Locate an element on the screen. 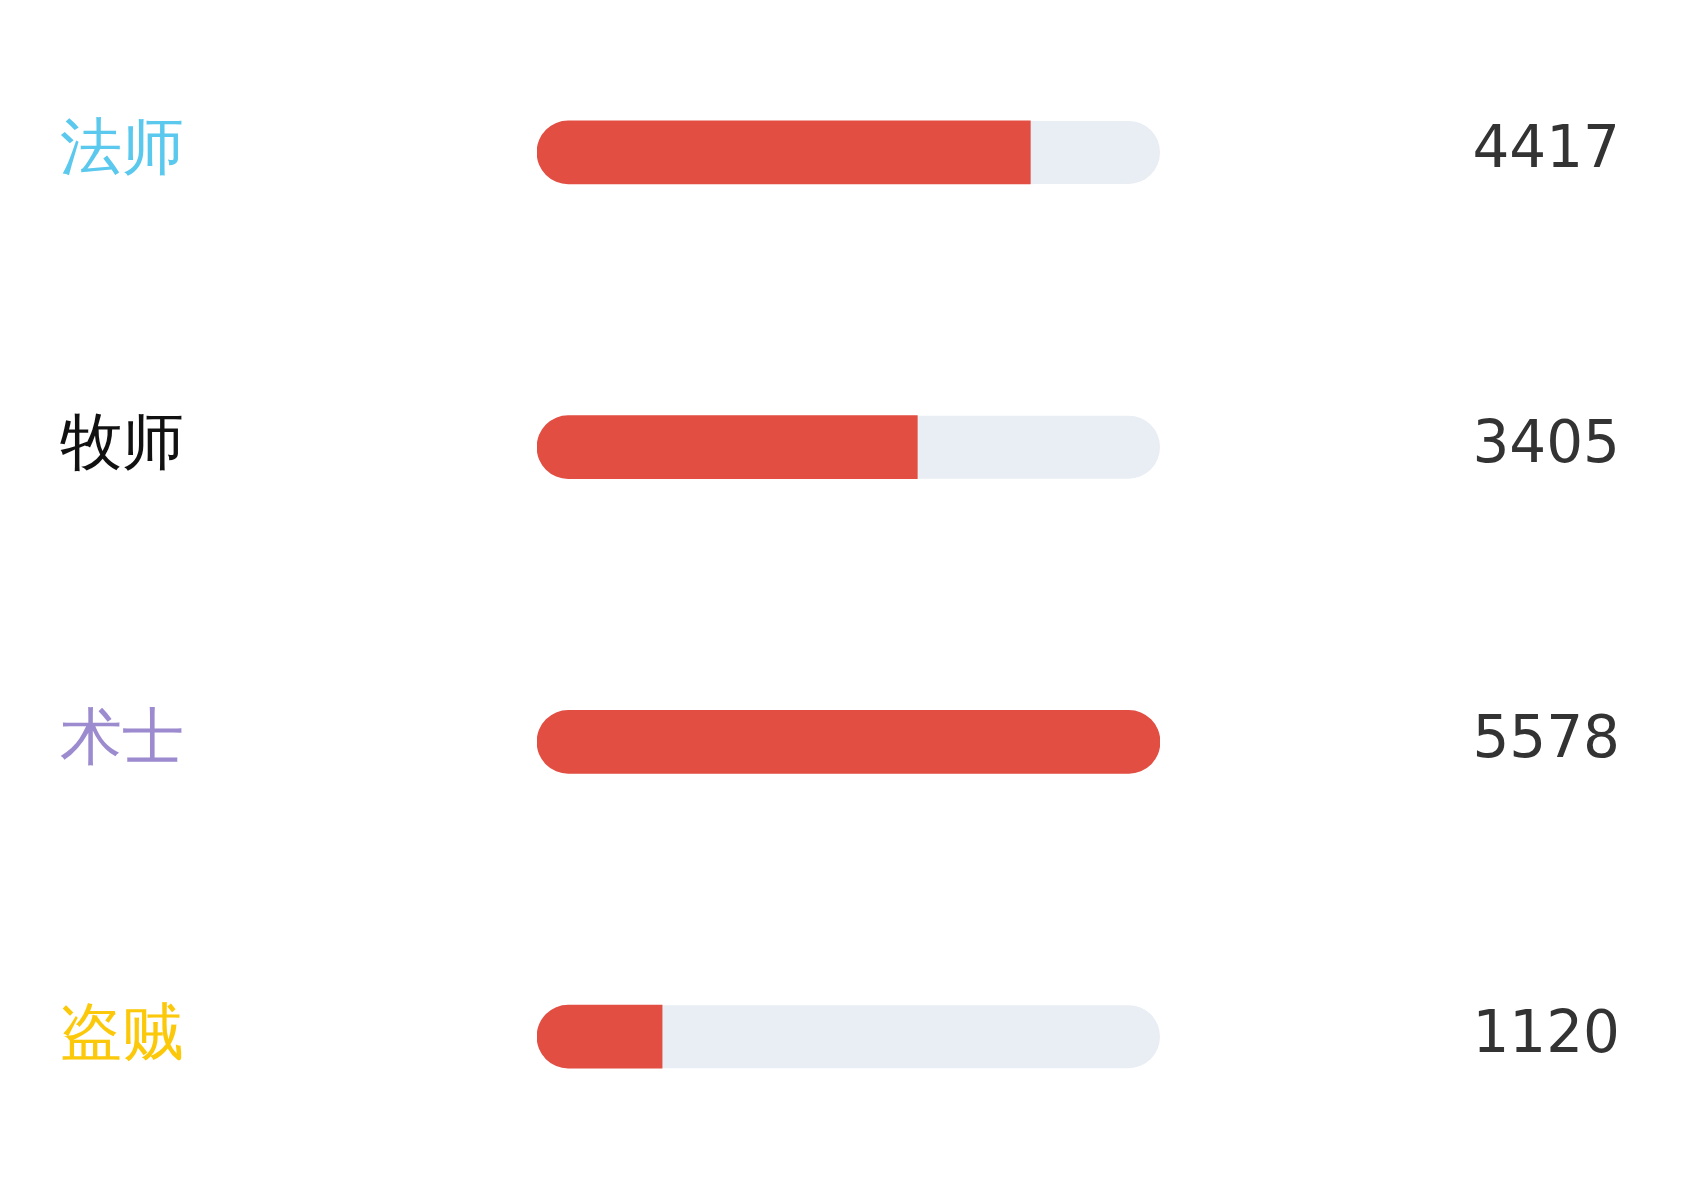 The height and width of the screenshot is (1184, 1707). data-label: 4417 is located at coordinates (1546, 147).